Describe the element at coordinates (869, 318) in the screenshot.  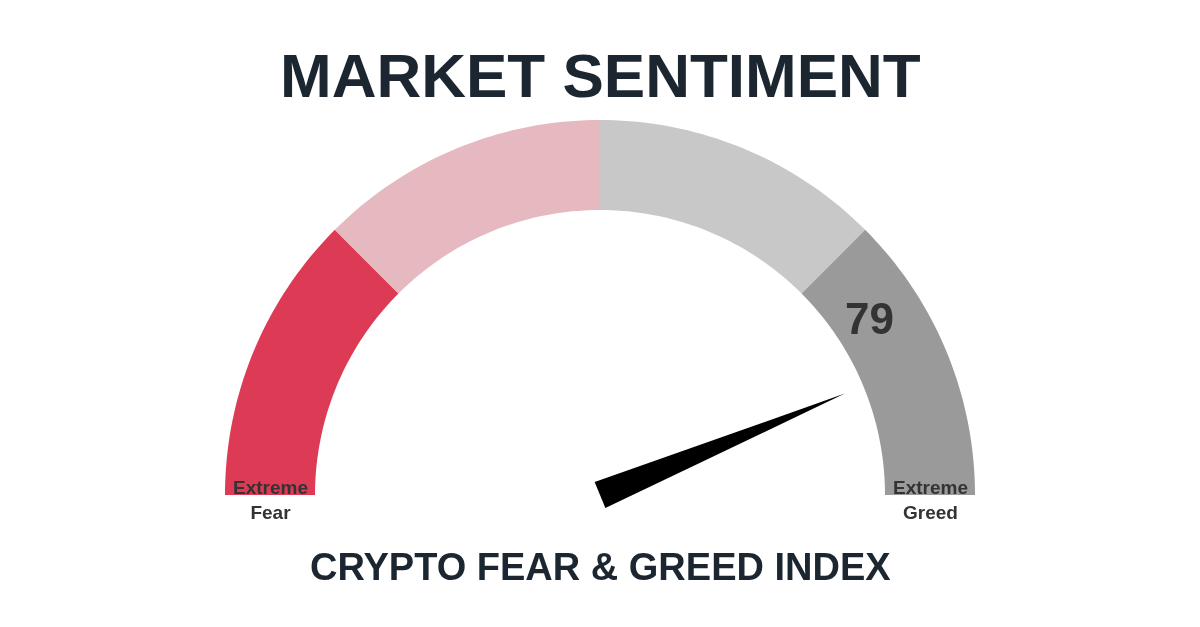
I see `text: 79` at that location.